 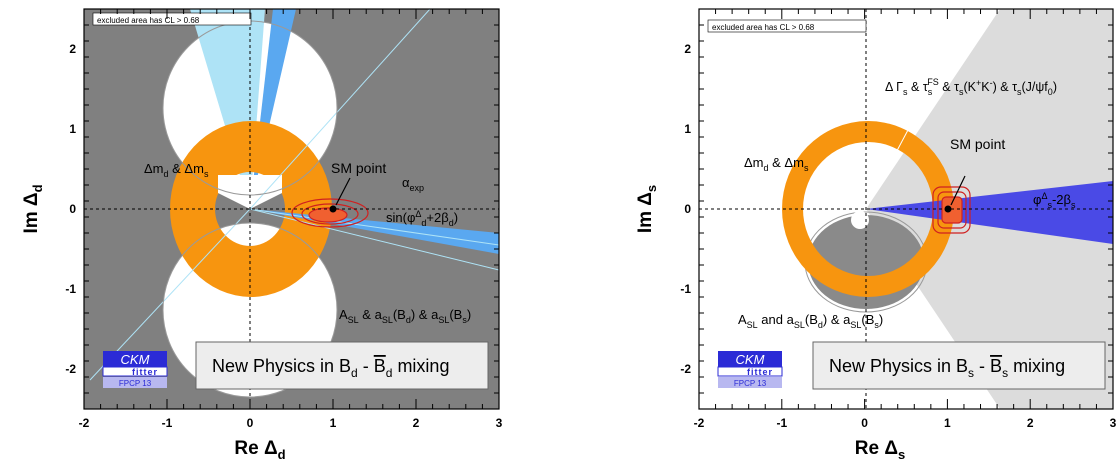 I want to click on x-axis-title: Re Δs, so click(x=880, y=450).